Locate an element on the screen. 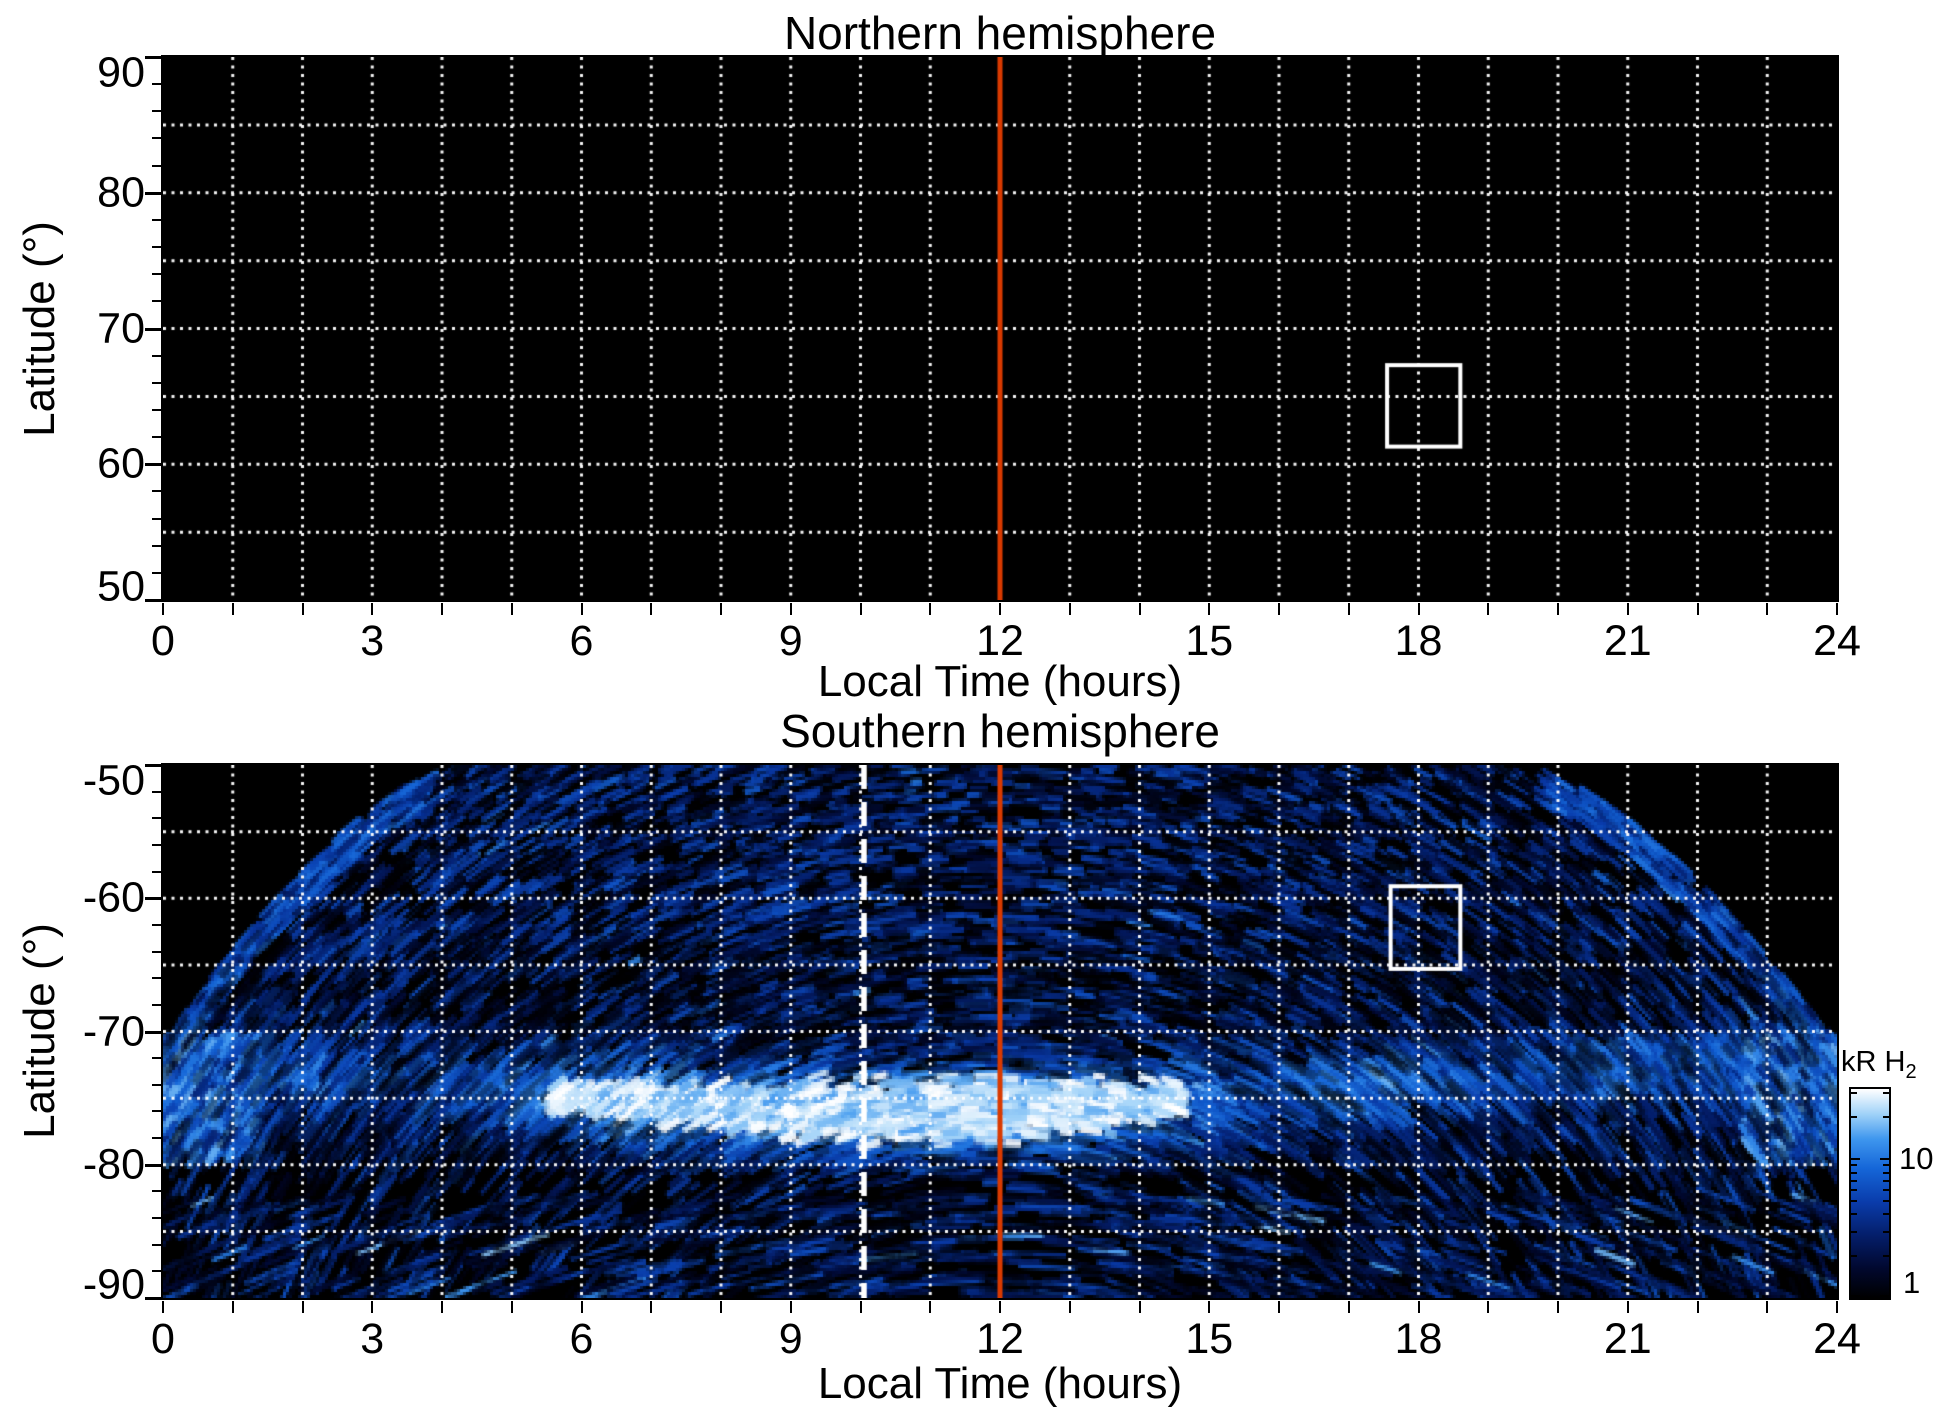  x-tick-label: 12 is located at coordinates (1000, 1339).